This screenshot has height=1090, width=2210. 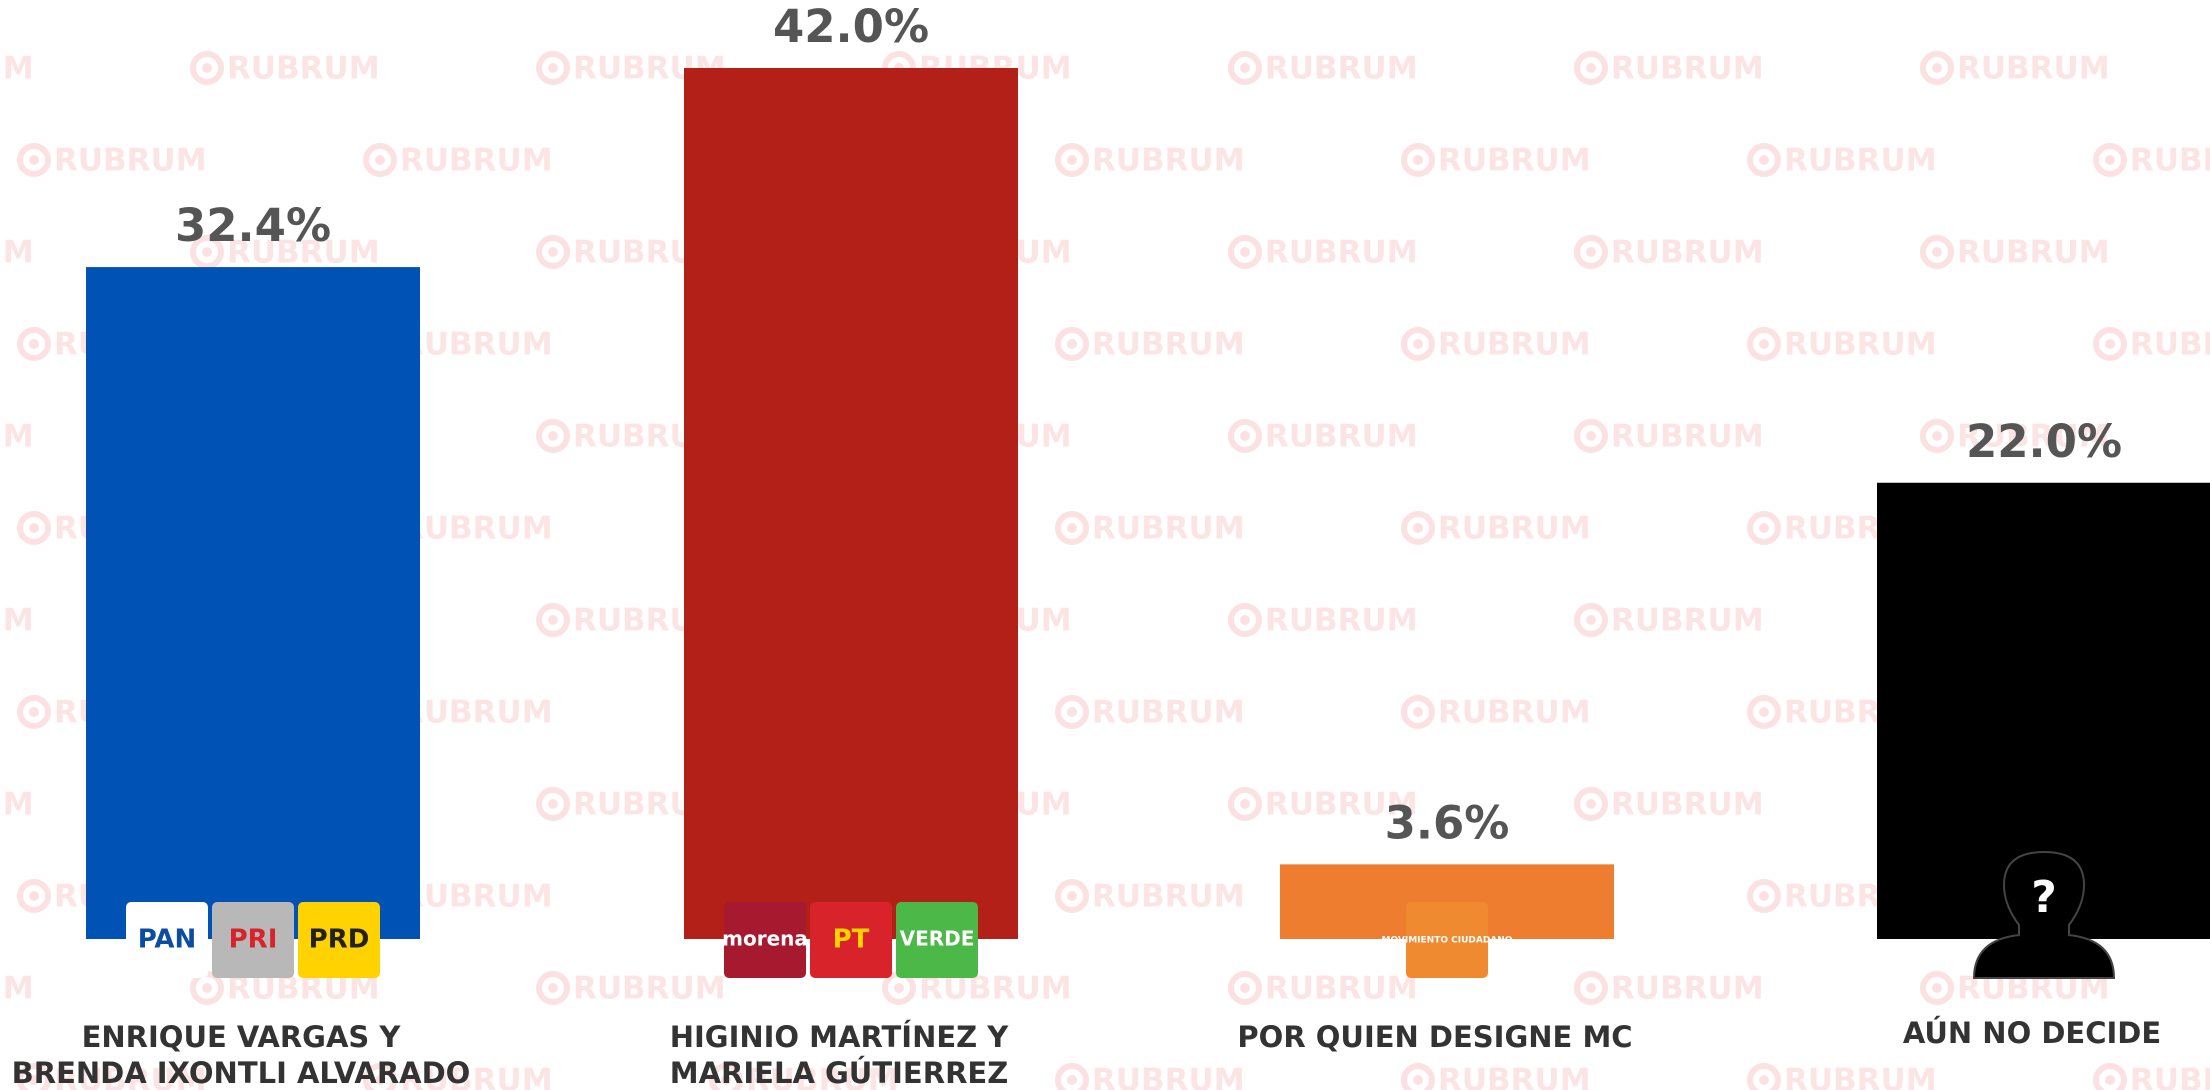 I want to click on value-label: 22.0%, so click(x=2044, y=441).